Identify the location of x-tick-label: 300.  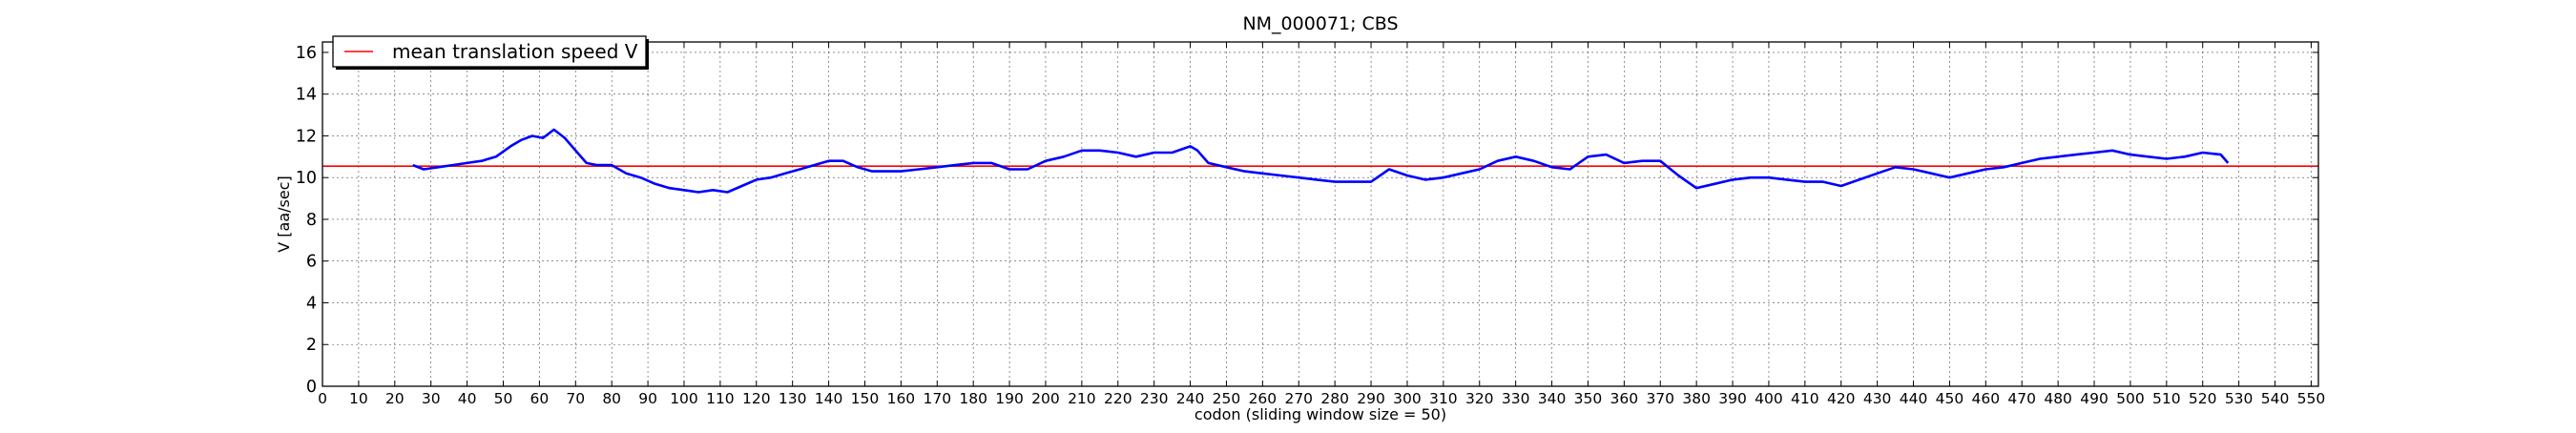
(1407, 398).